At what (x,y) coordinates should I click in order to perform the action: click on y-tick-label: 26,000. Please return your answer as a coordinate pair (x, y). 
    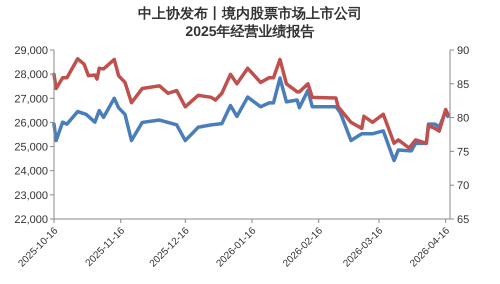
    Looking at the image, I should click on (31, 123).